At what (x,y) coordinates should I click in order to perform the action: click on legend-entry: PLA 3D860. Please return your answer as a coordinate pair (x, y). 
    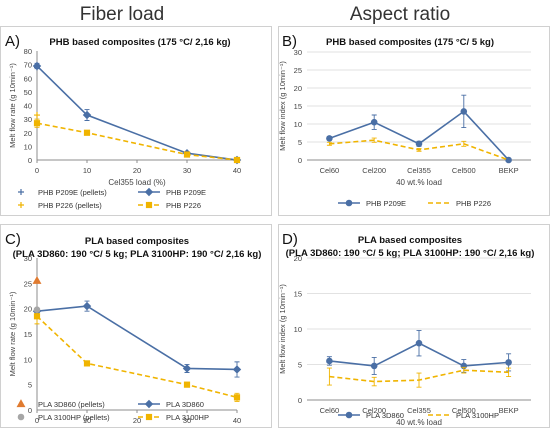
    Looking at the image, I should click on (371, 415).